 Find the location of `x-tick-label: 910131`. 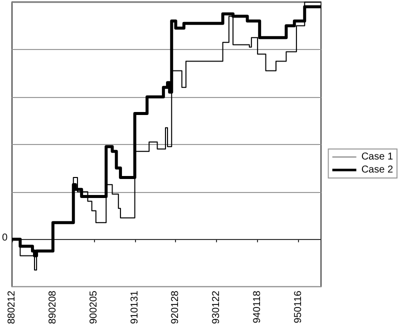

x-tick-label: 910131 is located at coordinates (134, 307).